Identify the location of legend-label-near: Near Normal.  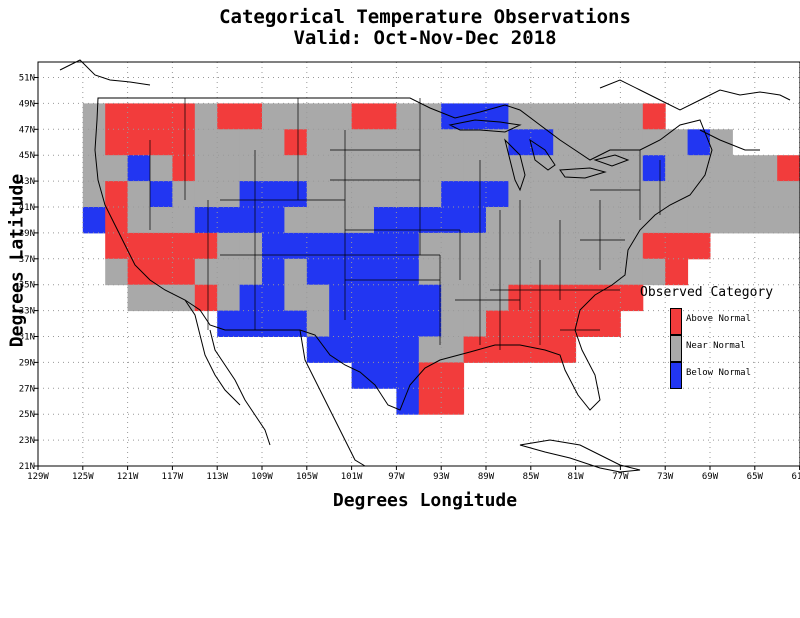
(716, 346).